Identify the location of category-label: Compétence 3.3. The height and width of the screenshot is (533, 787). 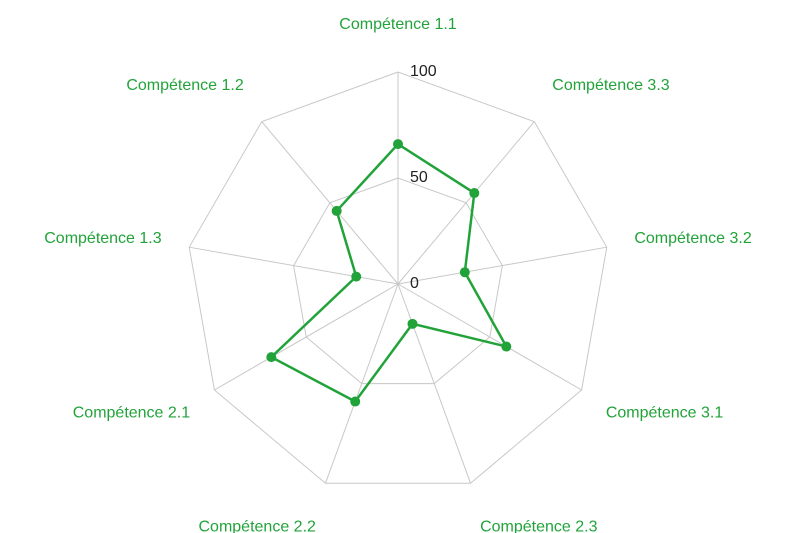
(611, 85).